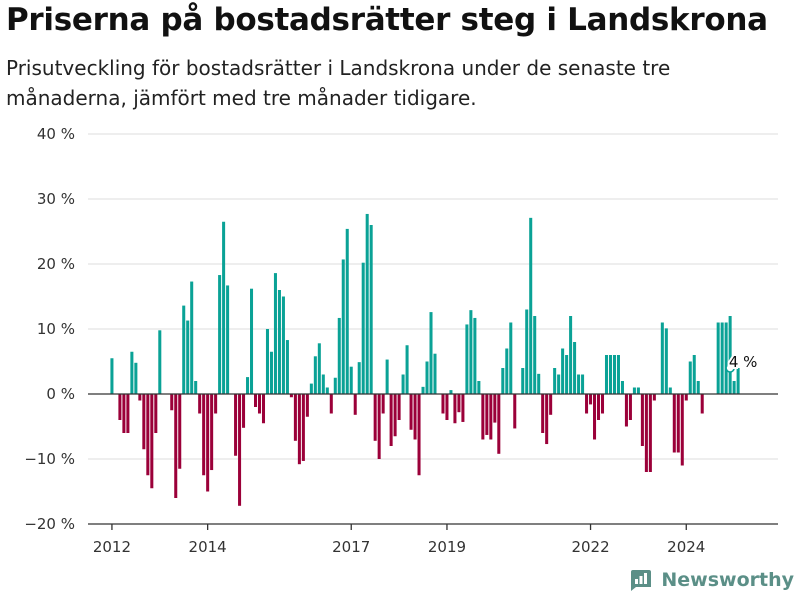  Describe the element at coordinates (686, 547) in the screenshot. I see `x-tick-label: 2024` at that location.